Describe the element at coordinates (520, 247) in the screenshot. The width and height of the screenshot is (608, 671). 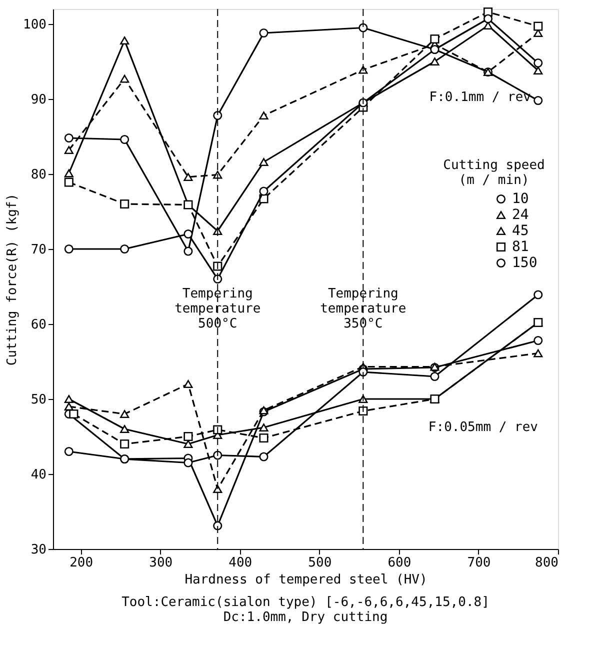
I see `legend-label: 81` at that location.